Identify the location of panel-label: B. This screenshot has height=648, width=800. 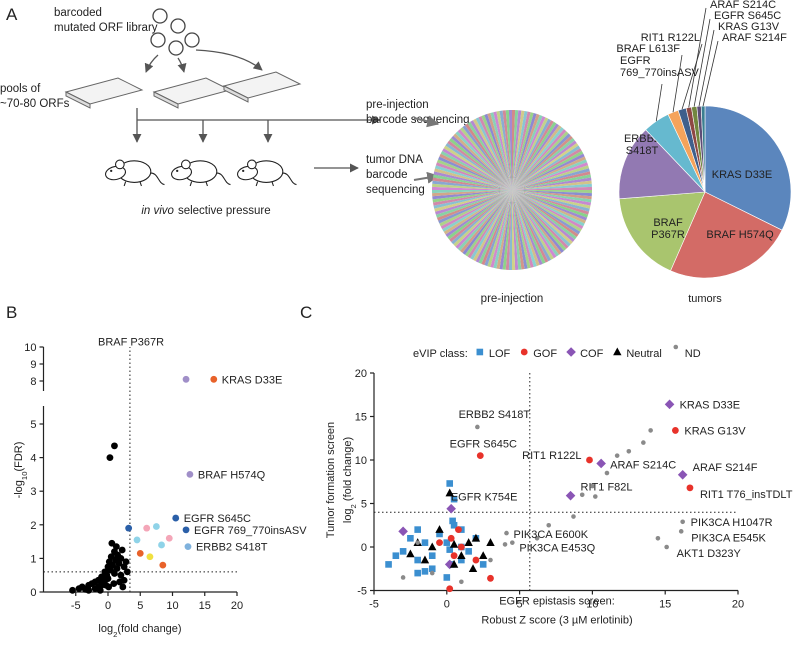
(11, 312).